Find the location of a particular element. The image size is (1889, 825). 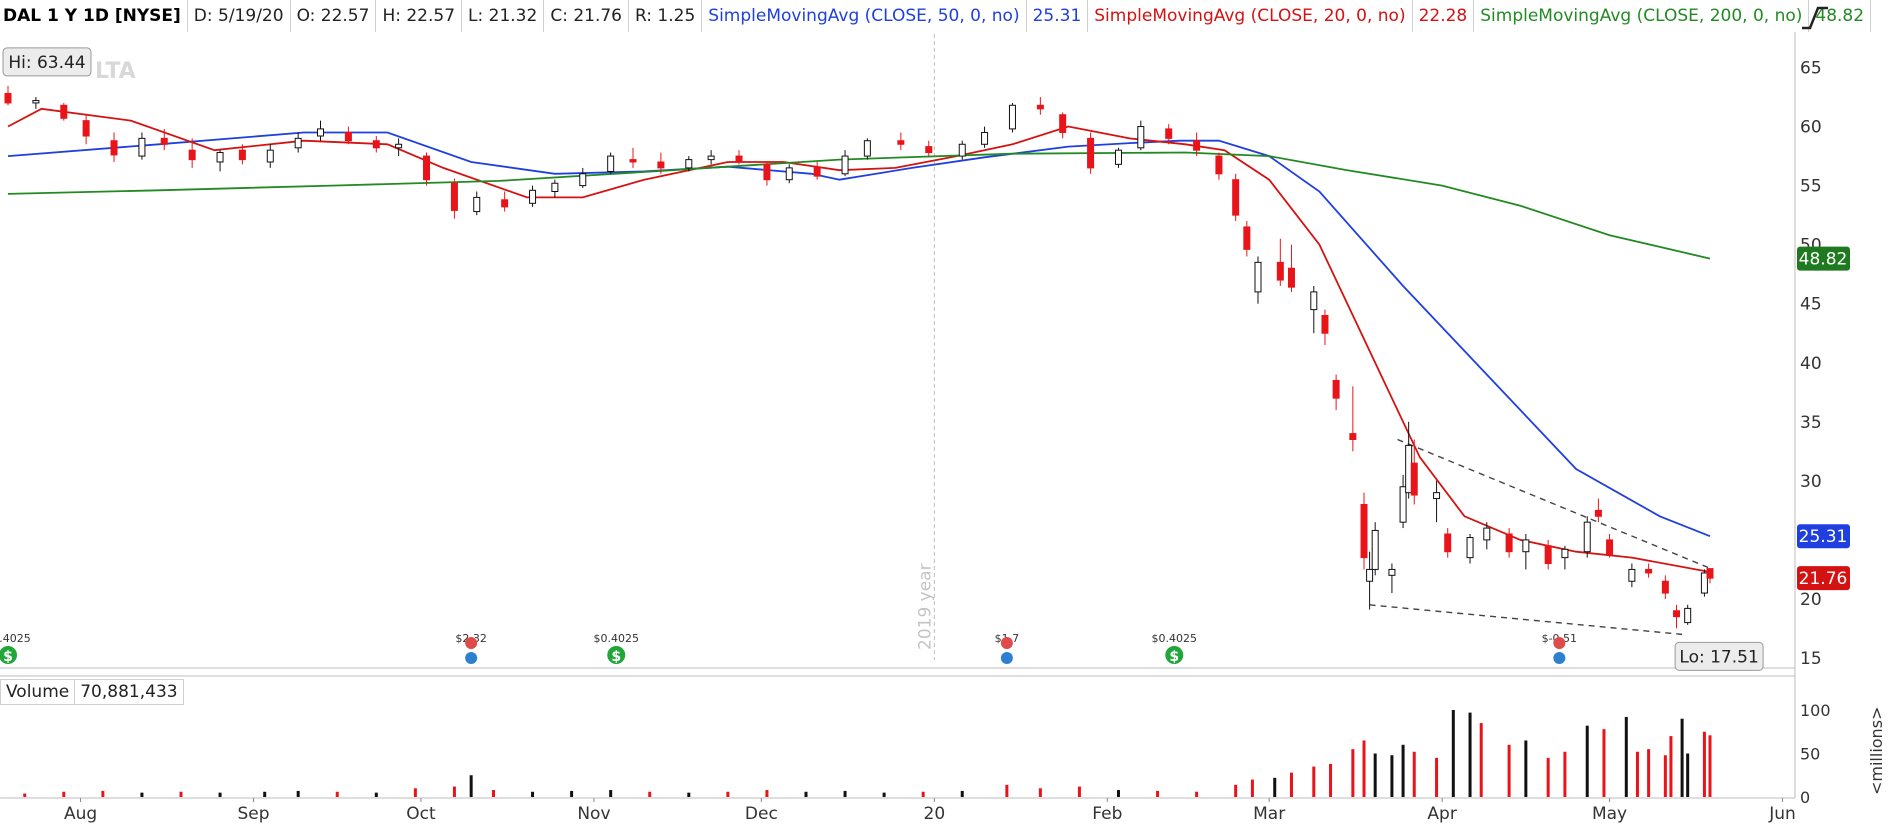

sma200-study-label: SimpleMovingAvg (CLOSE, 200, 0, no) is located at coordinates (1642, 16).